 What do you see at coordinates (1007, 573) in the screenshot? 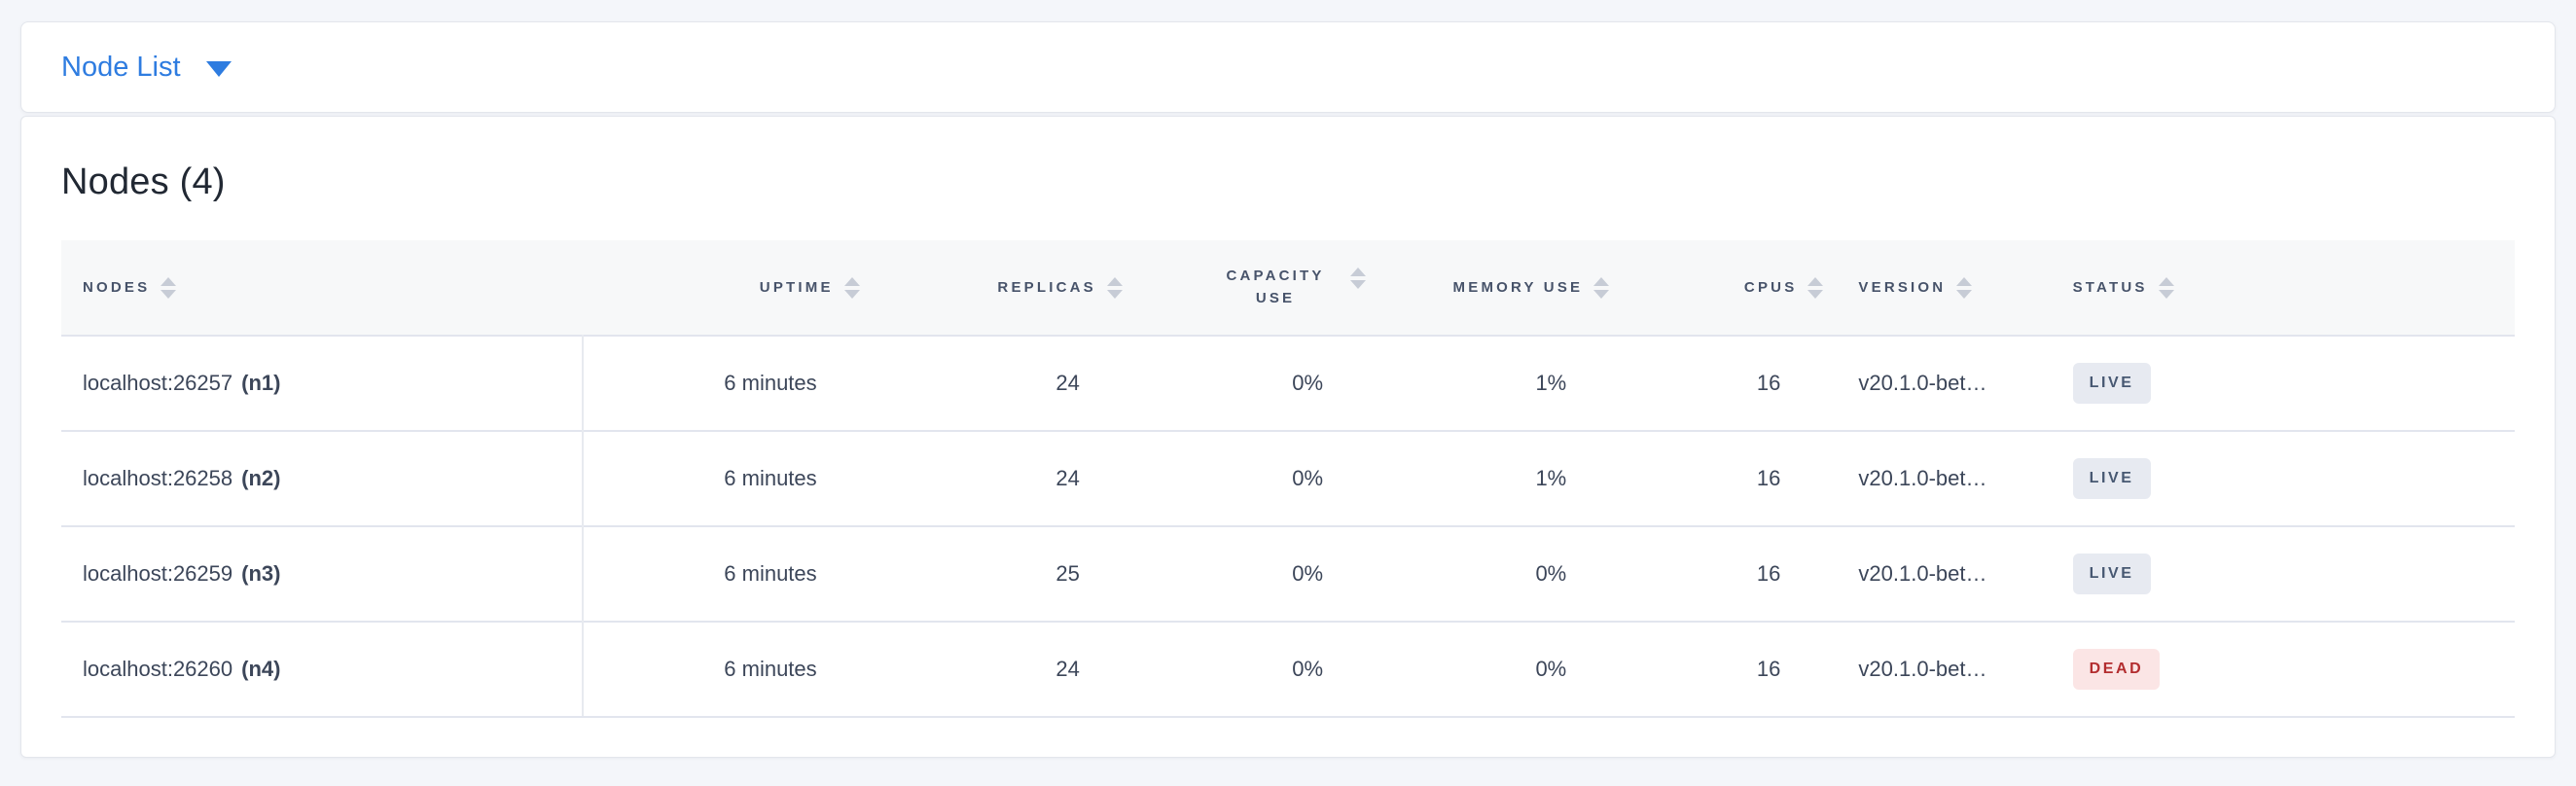
I see `replicas-cell: 25` at bounding box center [1007, 573].